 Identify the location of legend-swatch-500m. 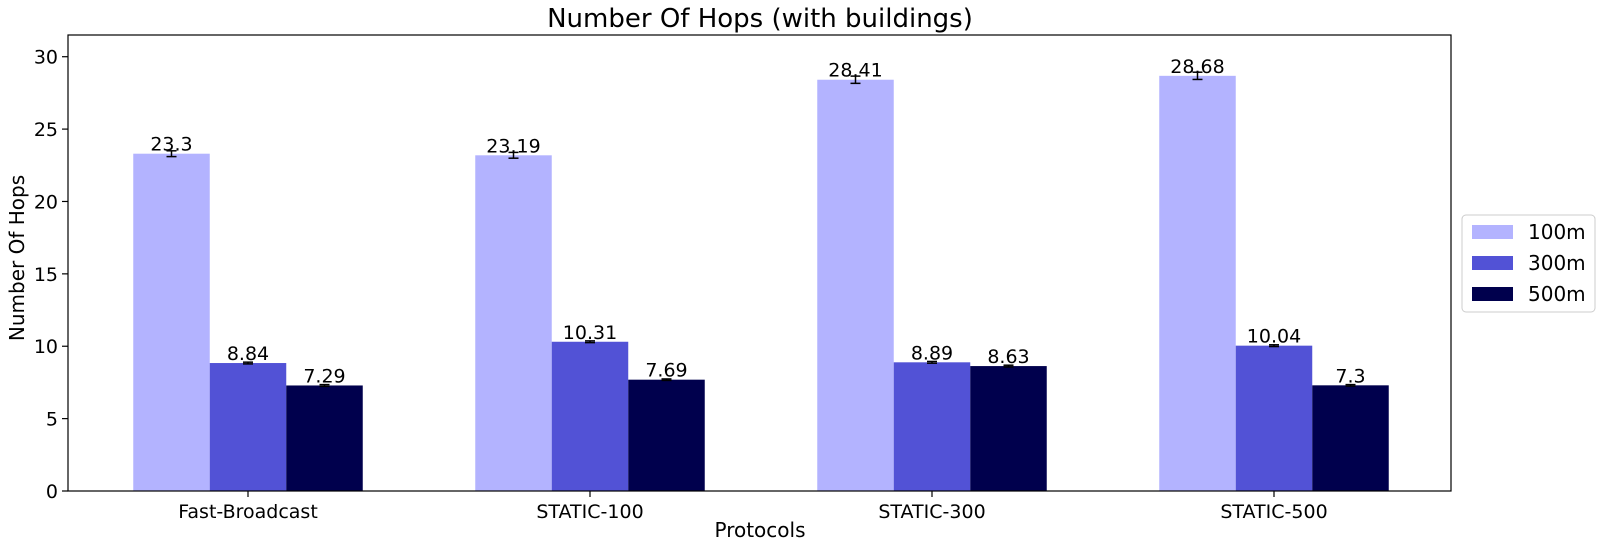
(1492, 294).